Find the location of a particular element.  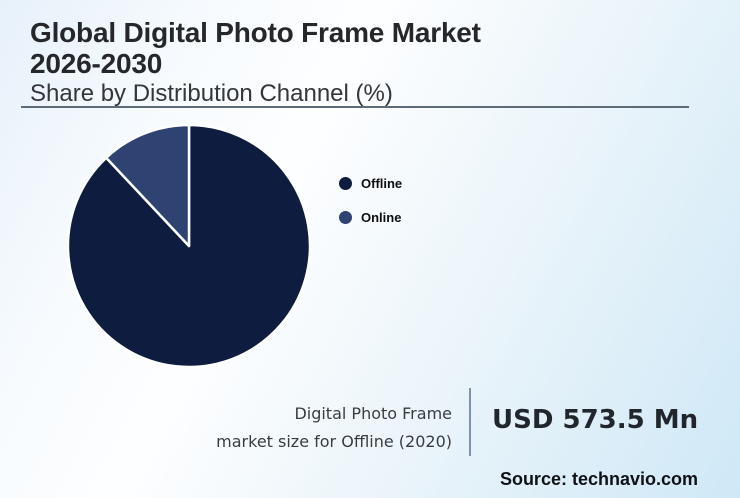

stat-label-line1: Digital Photo Frame is located at coordinates (373, 413).